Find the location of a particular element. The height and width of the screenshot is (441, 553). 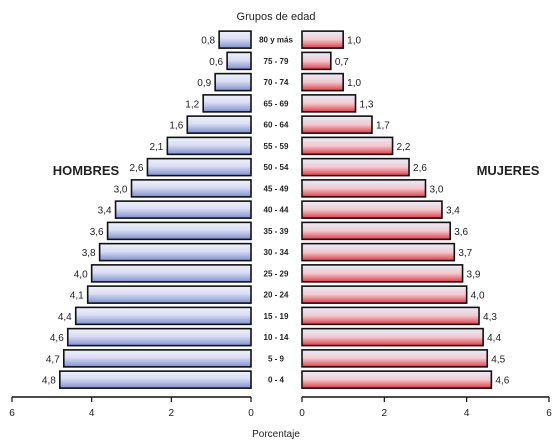

x-axis-label: Porcentaje is located at coordinates (276, 434).